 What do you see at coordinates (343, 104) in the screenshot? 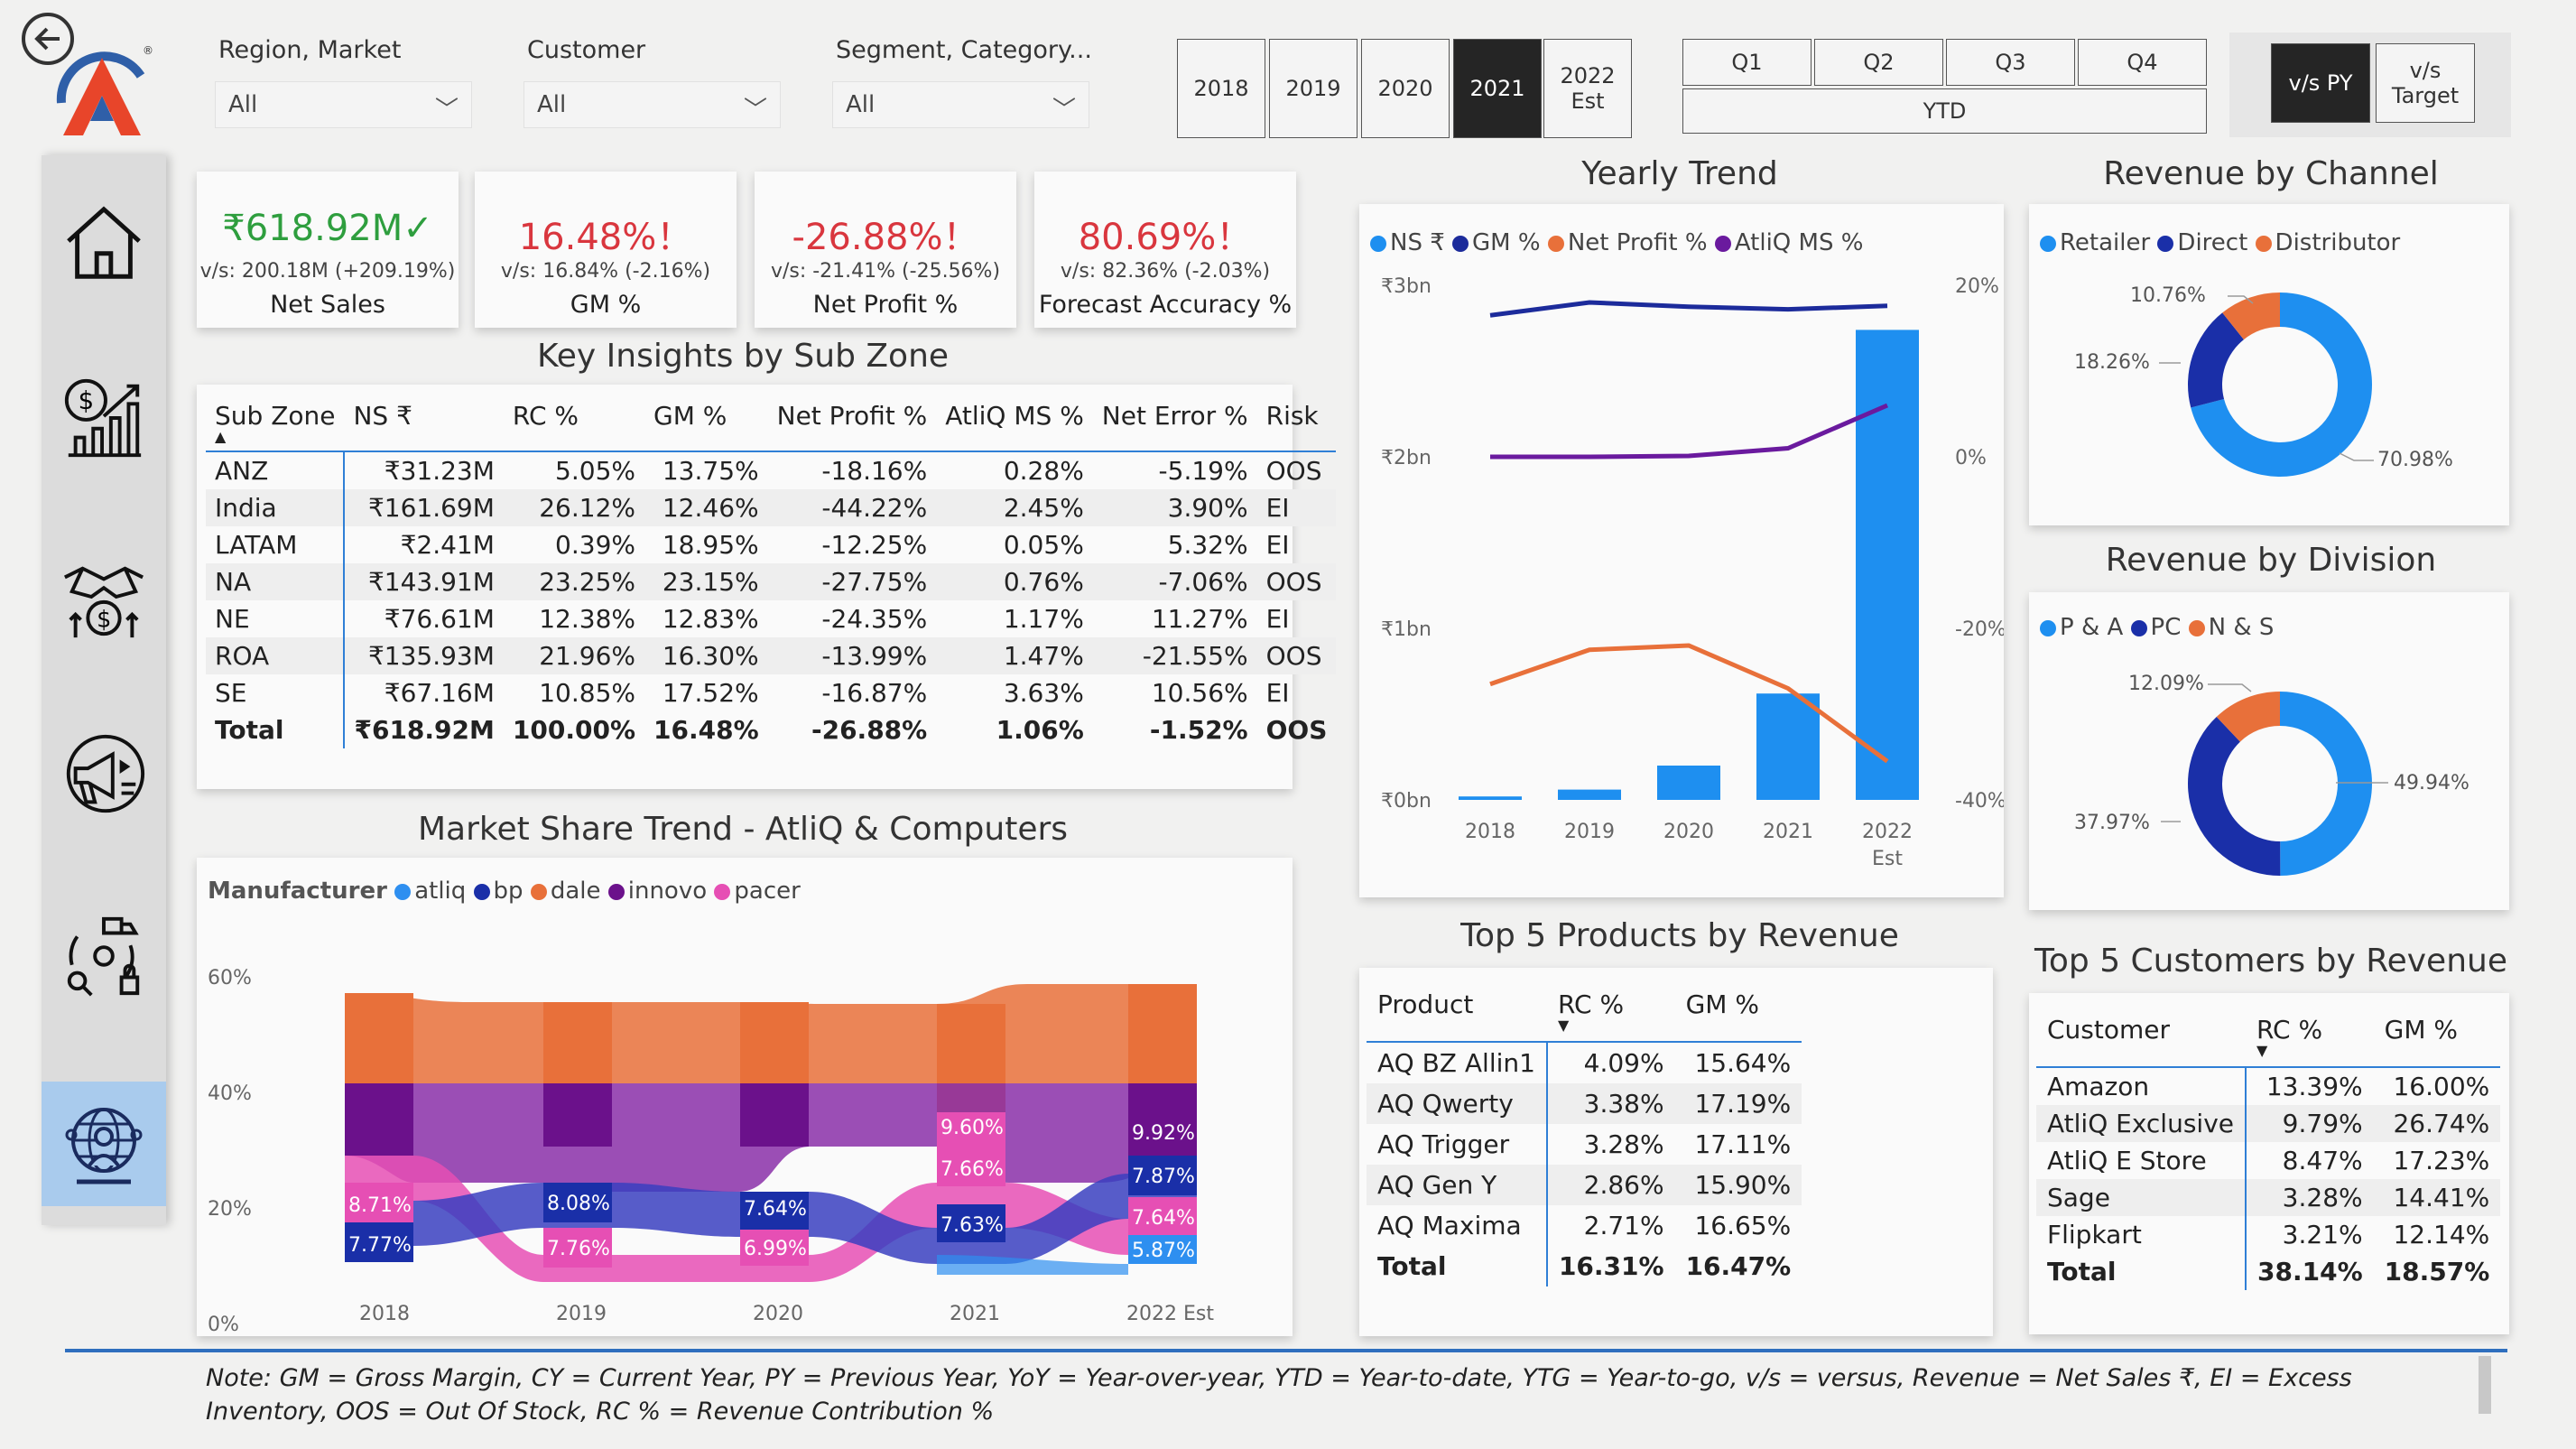
I see `region-market-dropdown: All ﹀` at bounding box center [343, 104].